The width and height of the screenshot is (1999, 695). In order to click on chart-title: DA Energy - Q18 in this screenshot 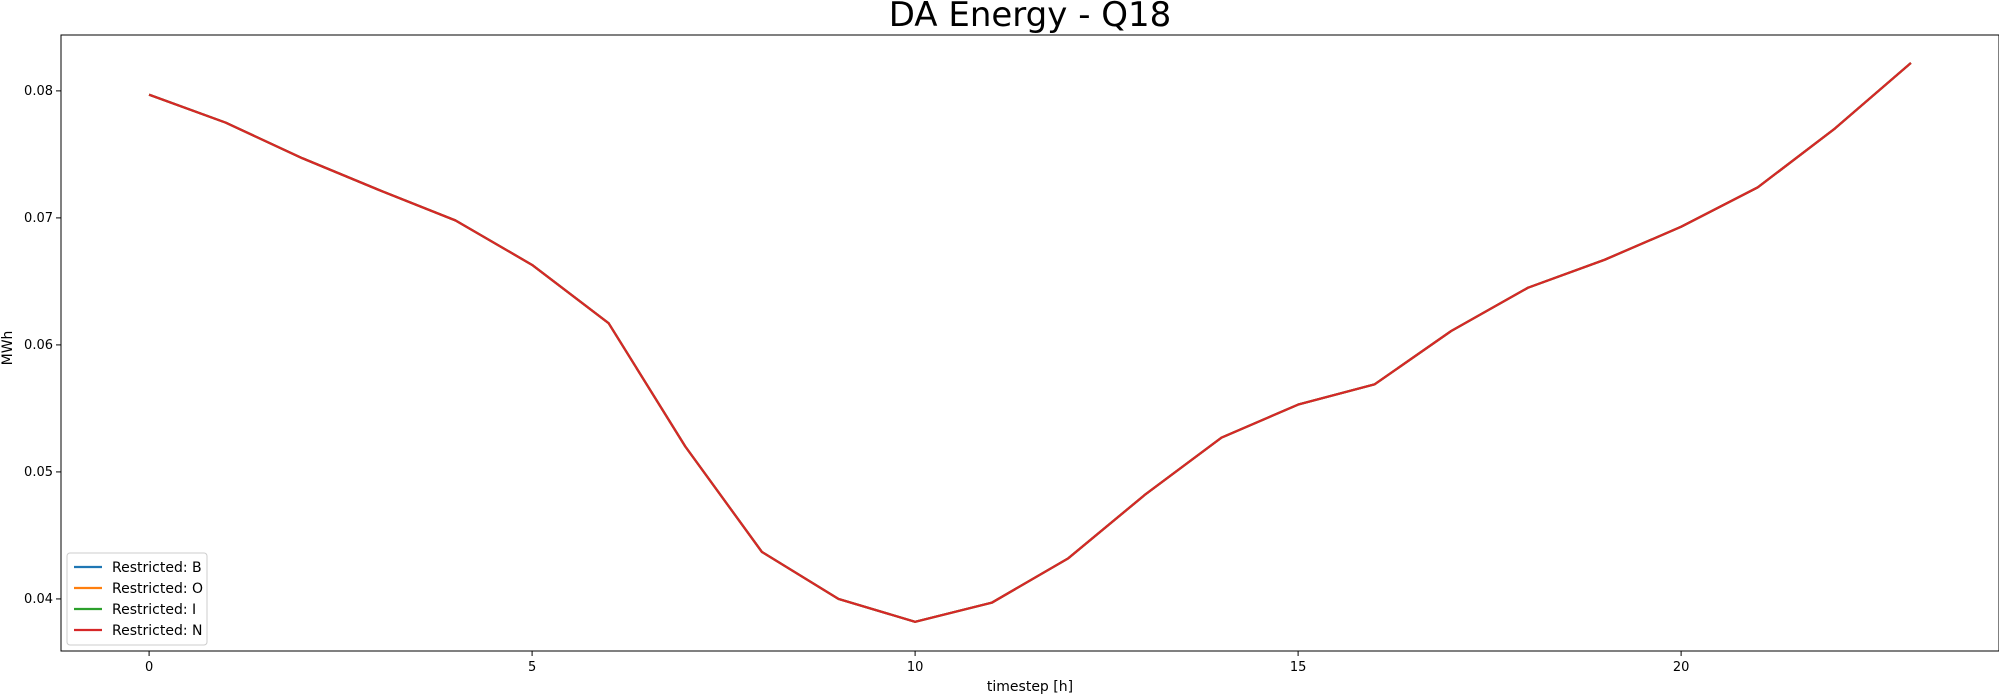, I will do `click(1030, 17)`.